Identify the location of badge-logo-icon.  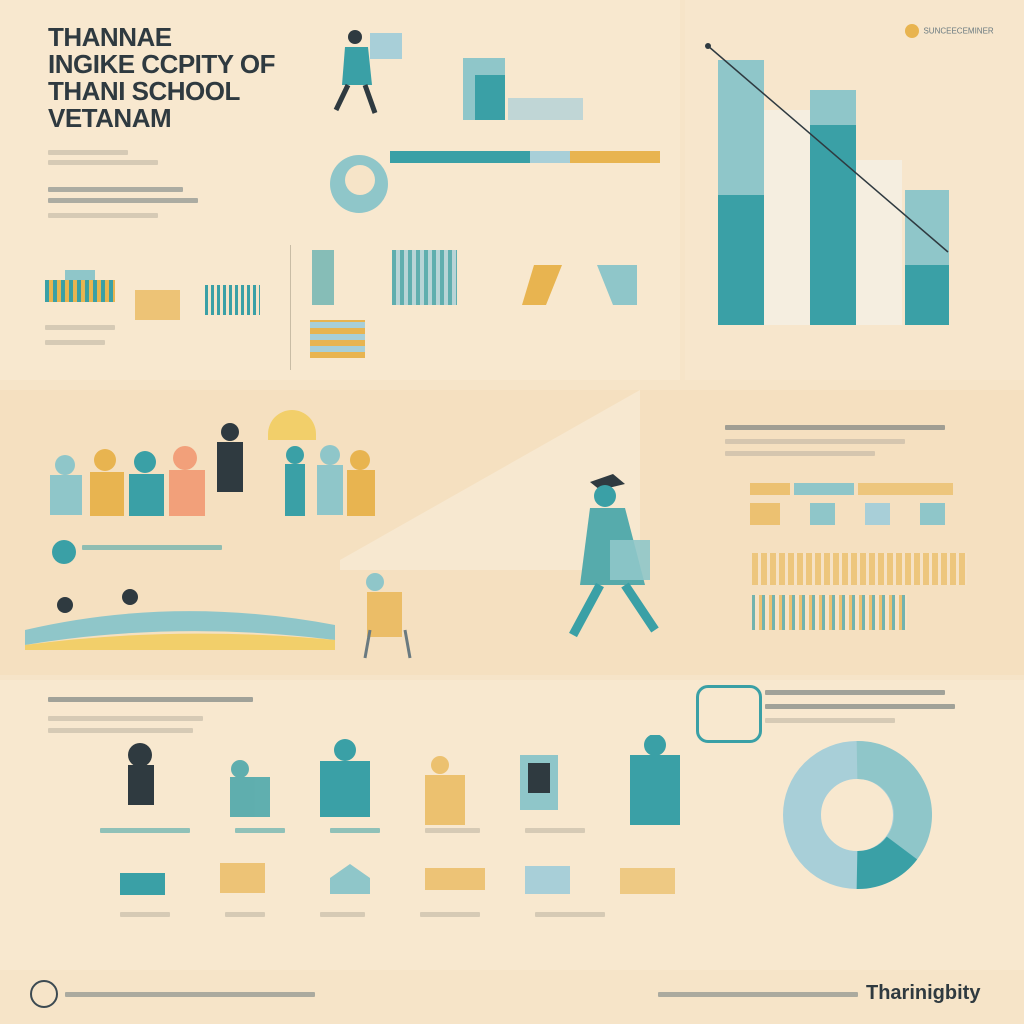
(64, 552).